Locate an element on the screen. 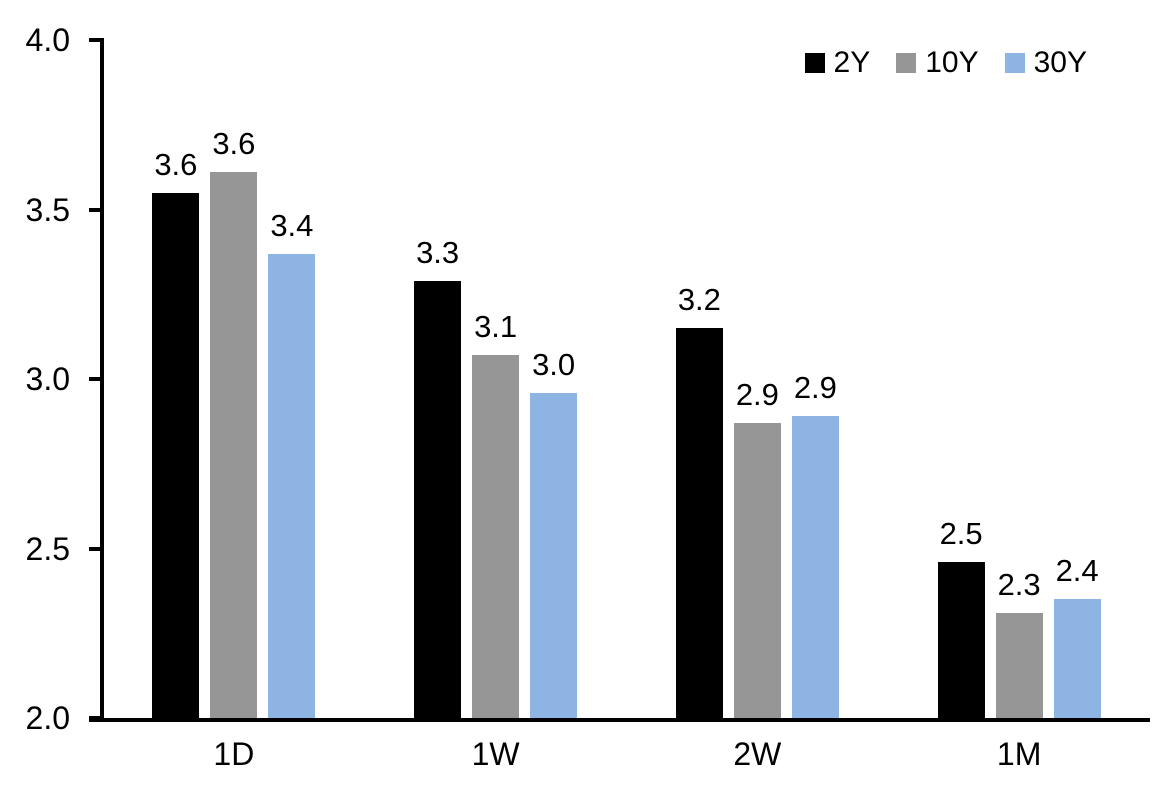 The height and width of the screenshot is (795, 1152). bar-value-label: 2.5 is located at coordinates (961, 534).